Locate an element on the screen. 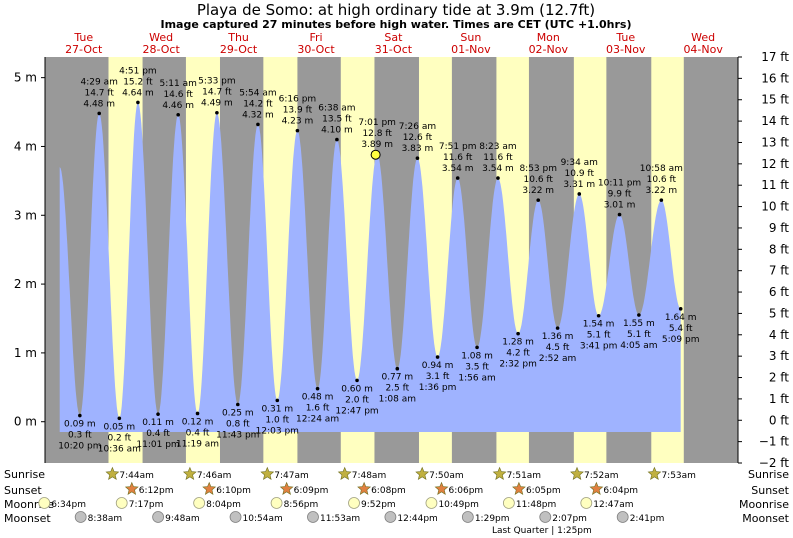 The width and height of the screenshot is (793, 538). sunset-time: 6:09pm is located at coordinates (311, 491).